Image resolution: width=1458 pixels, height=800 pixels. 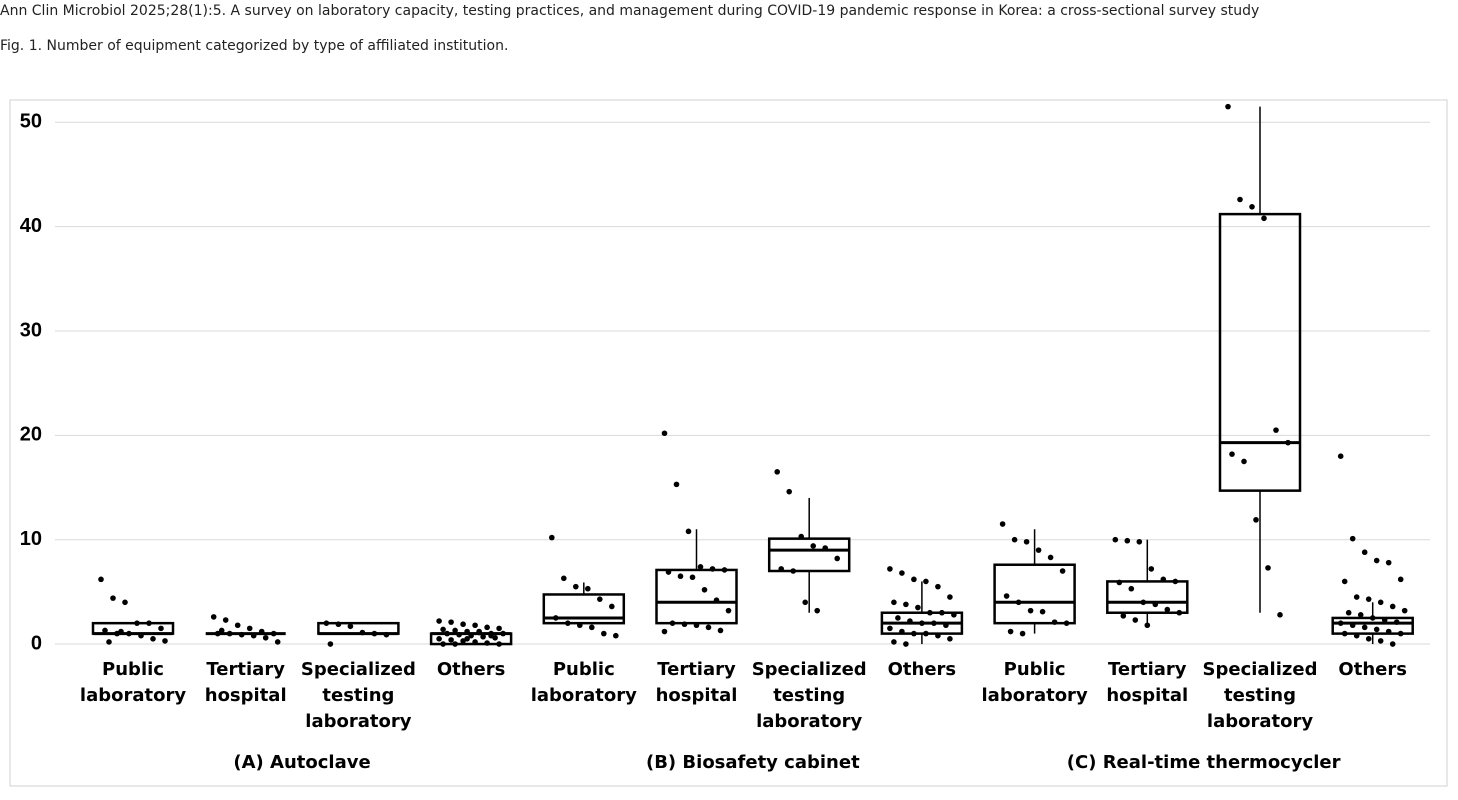 I want to click on y-tick-label: 40, so click(x=31, y=226).